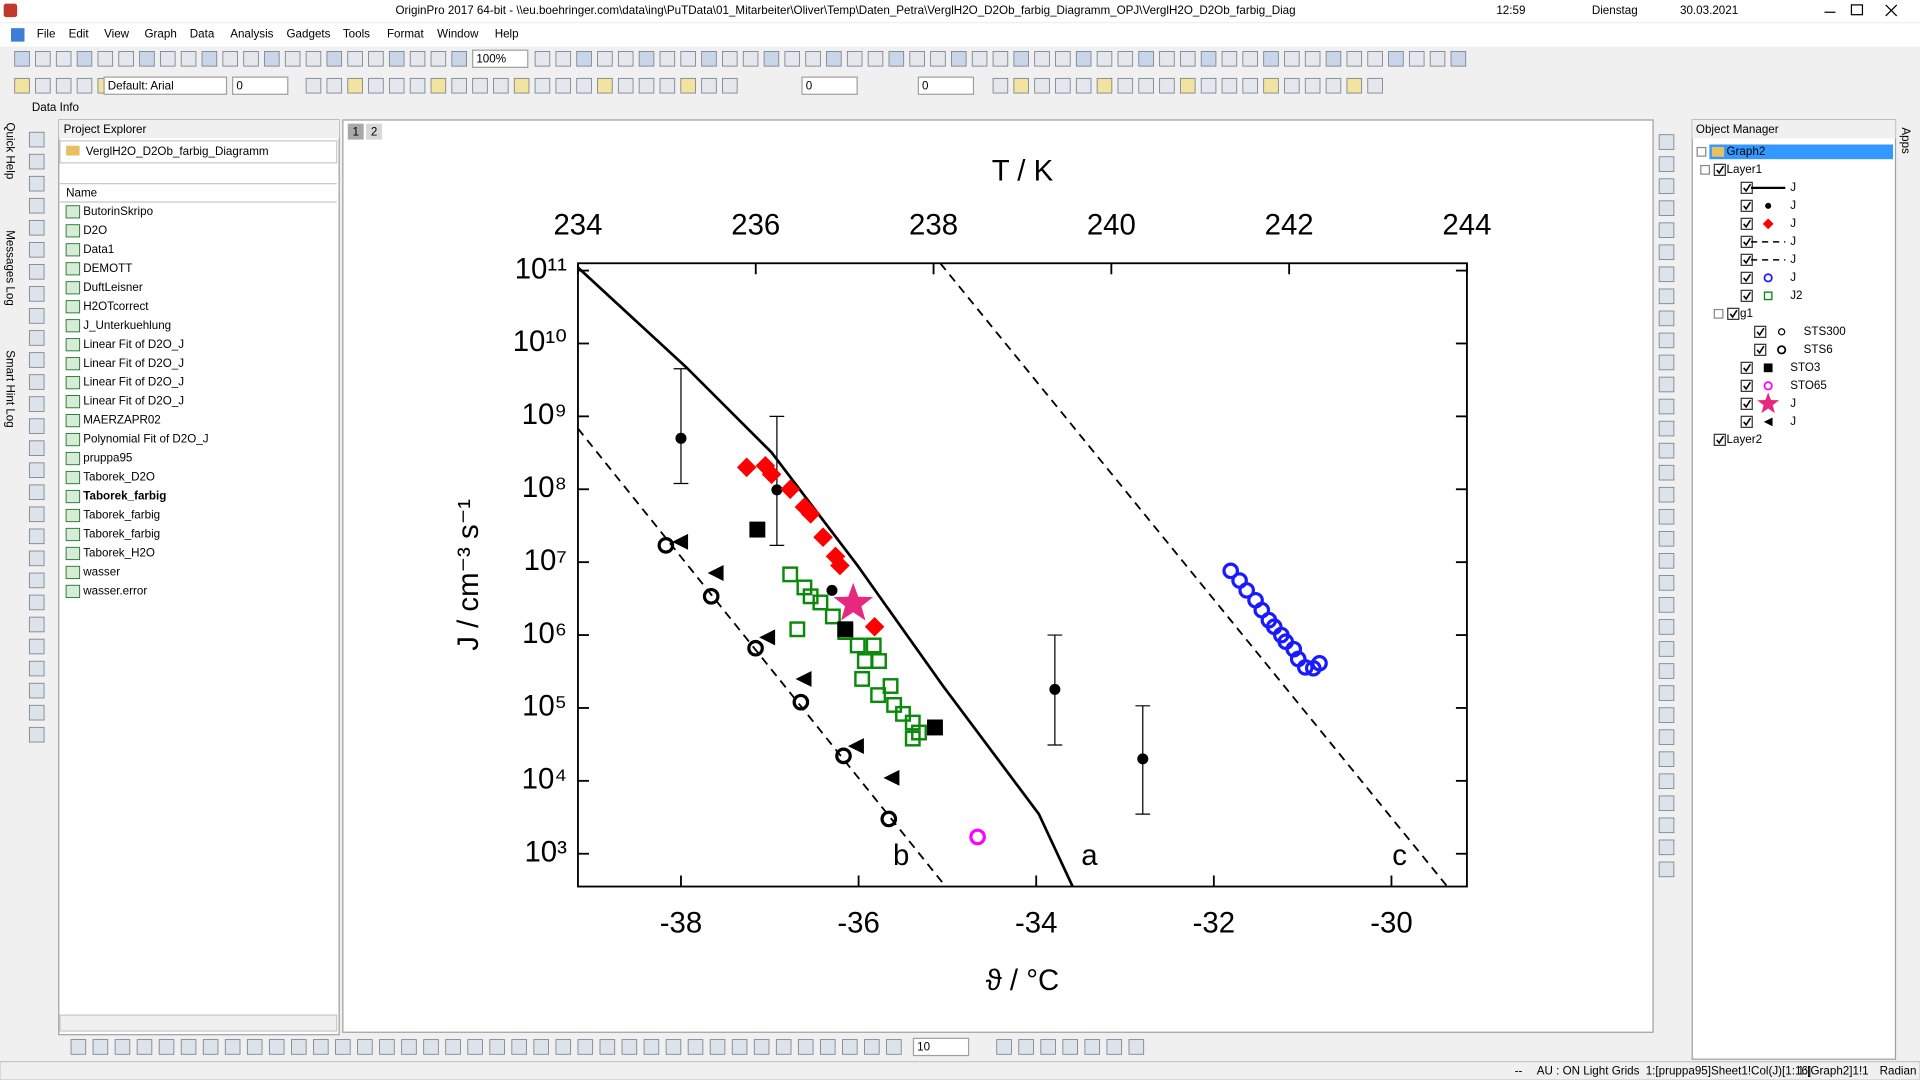  What do you see at coordinates (406, 33) in the screenshot?
I see `menu-item: Format` at bounding box center [406, 33].